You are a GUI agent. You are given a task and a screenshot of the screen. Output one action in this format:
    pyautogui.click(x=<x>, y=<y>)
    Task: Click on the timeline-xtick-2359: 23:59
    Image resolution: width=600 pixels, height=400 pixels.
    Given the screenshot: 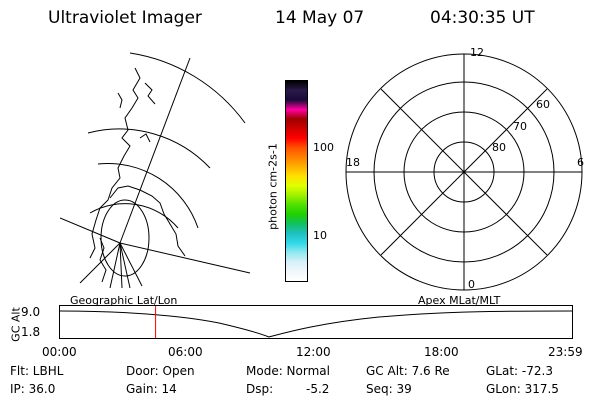 What is the action you would take?
    pyautogui.click(x=565, y=352)
    